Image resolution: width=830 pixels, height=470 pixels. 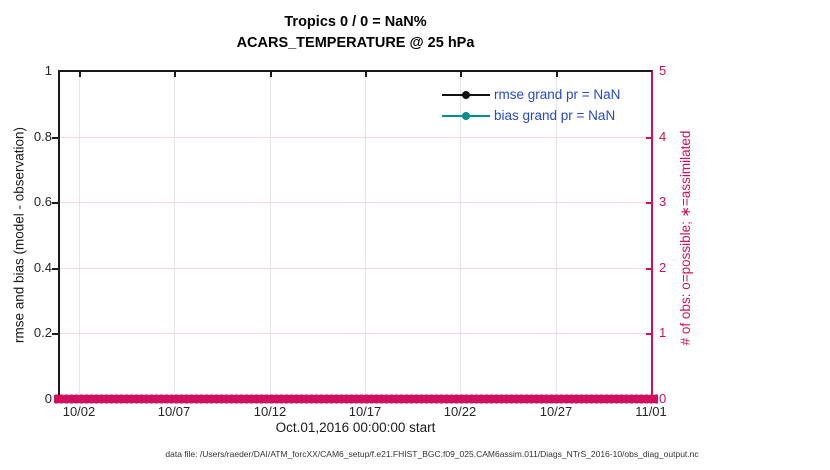 What do you see at coordinates (663, 398) in the screenshot?
I see `right-y-tick-label: 0` at bounding box center [663, 398].